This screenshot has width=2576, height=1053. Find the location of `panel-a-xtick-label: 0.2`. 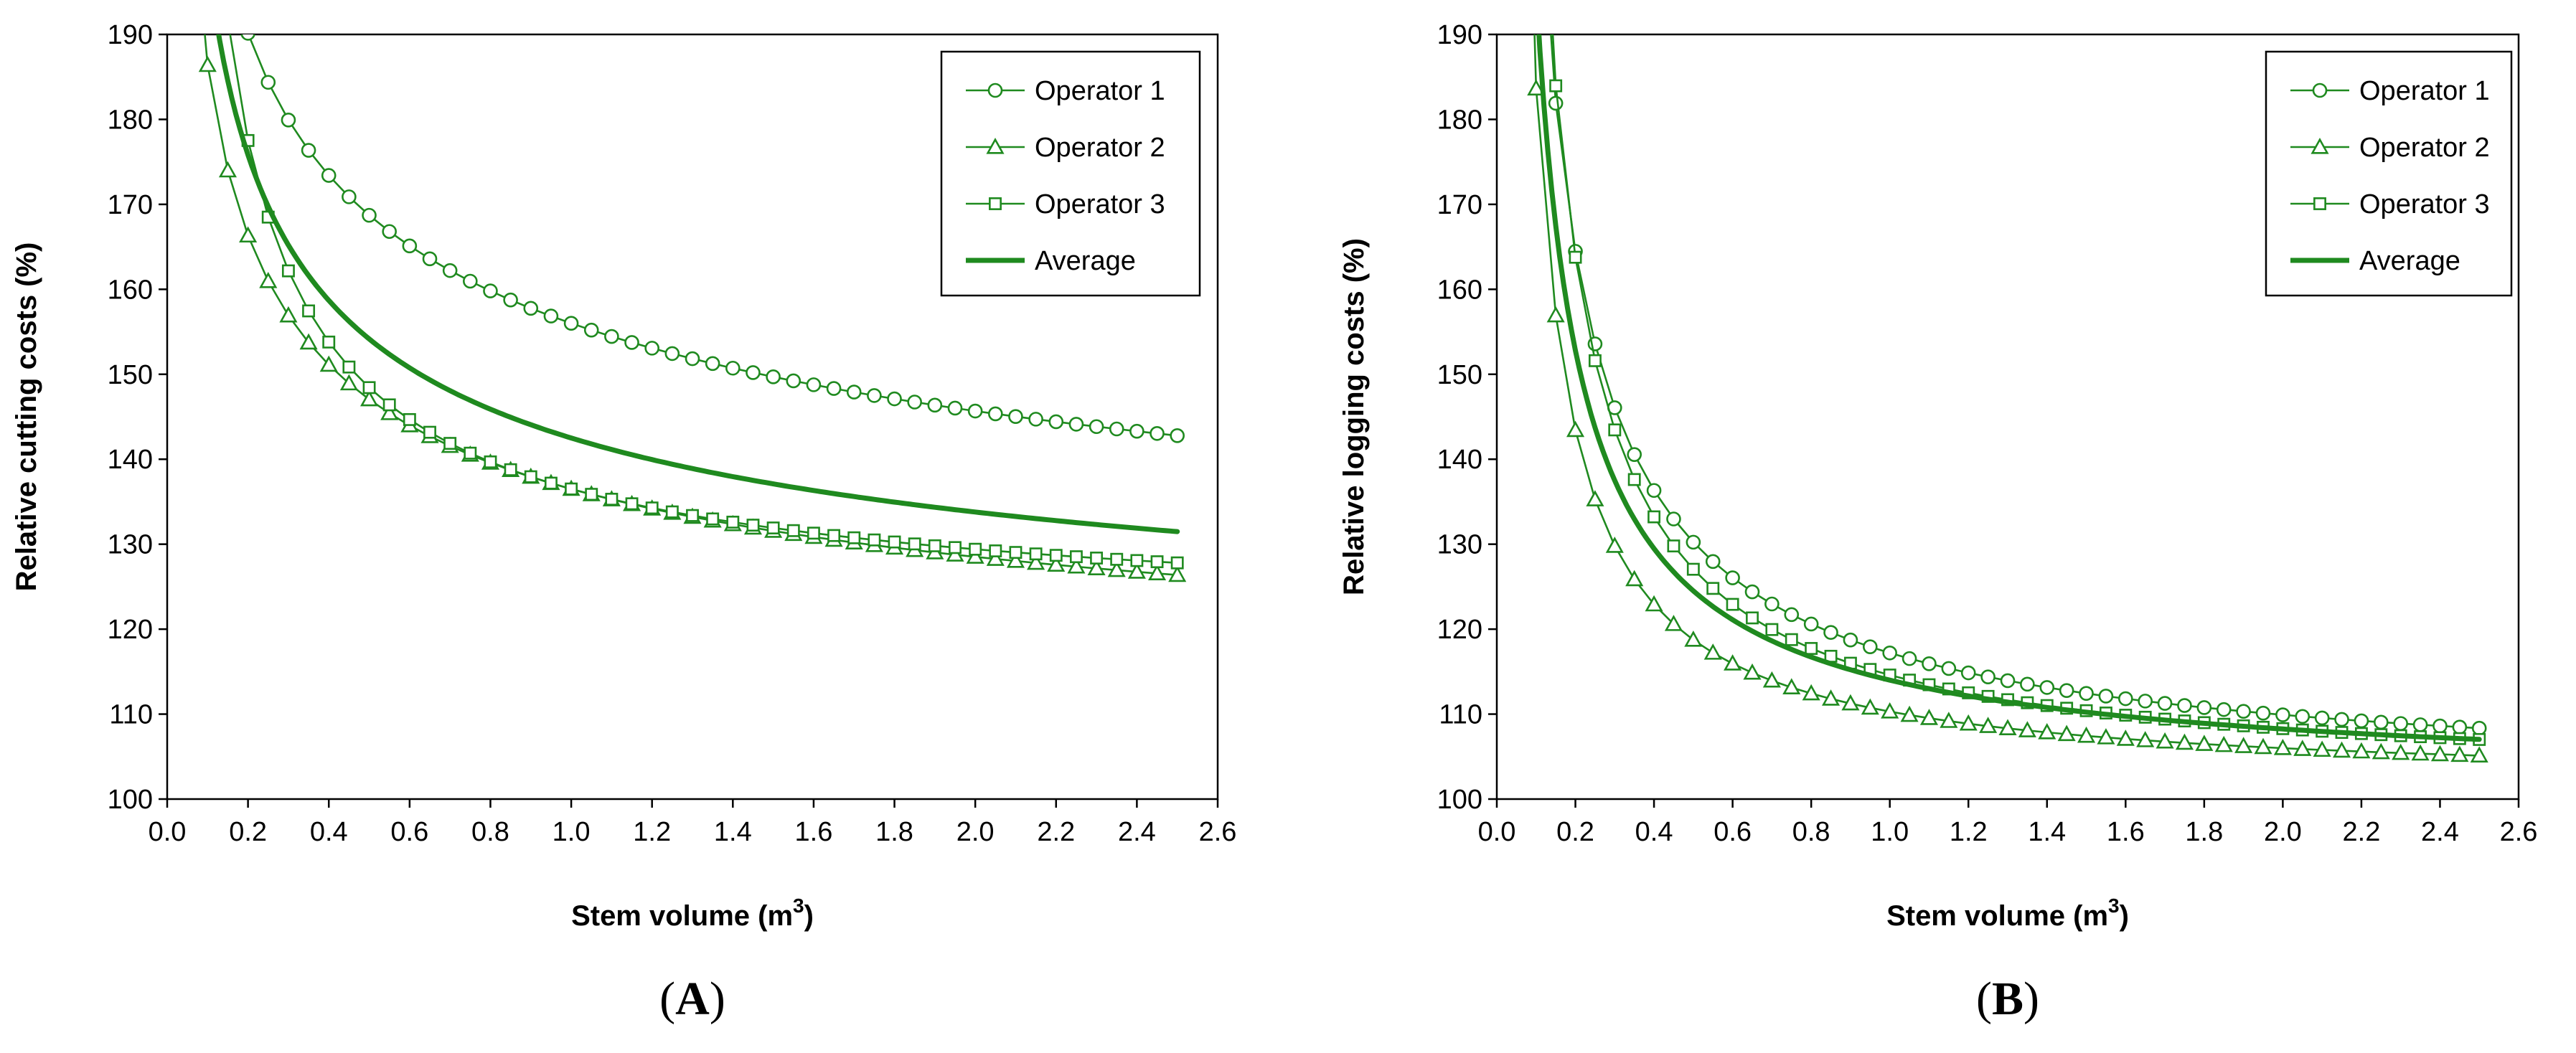

panel-a-xtick-label: 0.2 is located at coordinates (248, 832).